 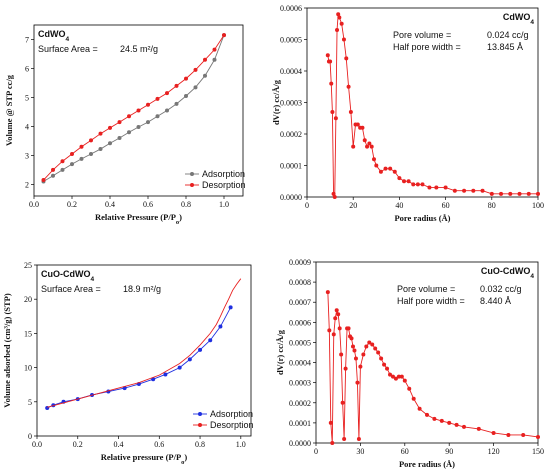 I want to click on p2-annotation-value: 0.024 cc/g, so click(x=508, y=35).